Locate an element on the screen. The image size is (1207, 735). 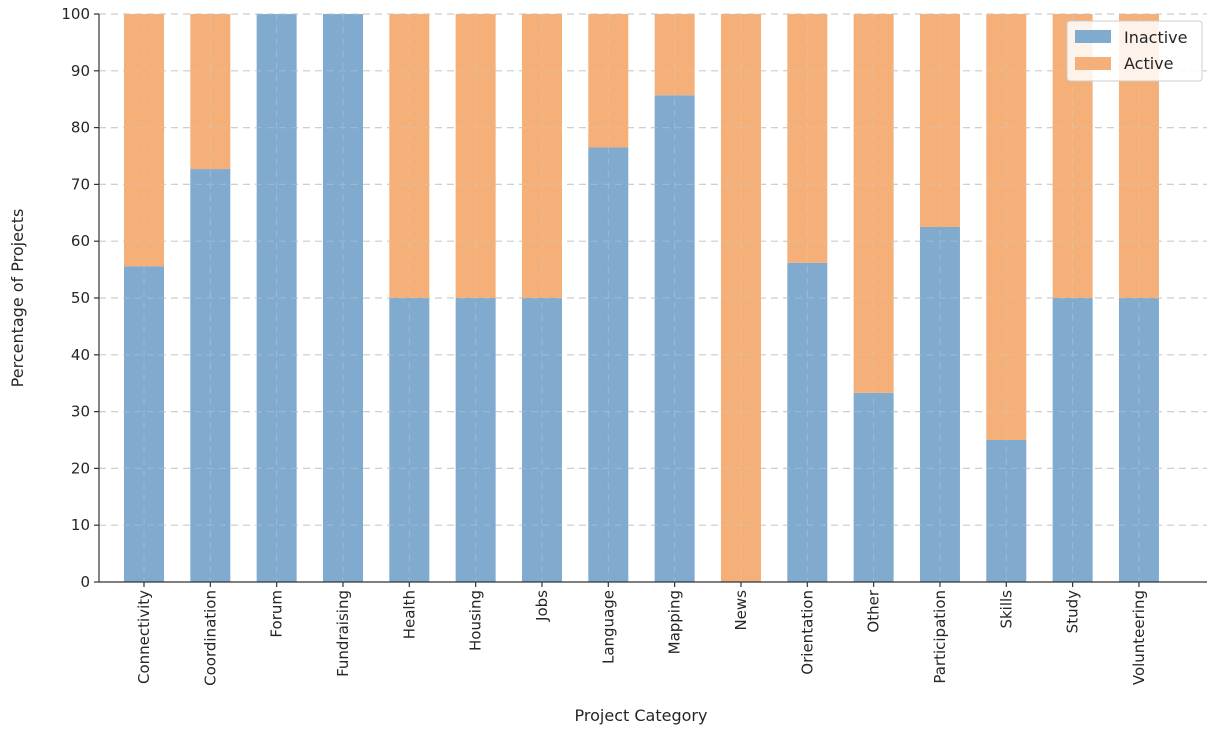
x-tick-label-housing: Housing is located at coordinates (476, 620).